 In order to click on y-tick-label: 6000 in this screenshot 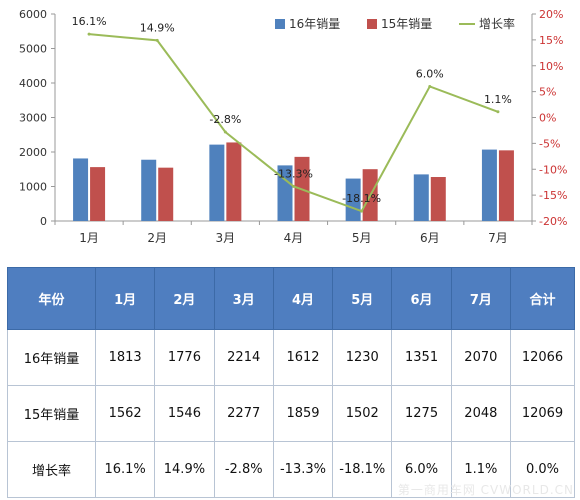, I will do `click(33, 14)`.